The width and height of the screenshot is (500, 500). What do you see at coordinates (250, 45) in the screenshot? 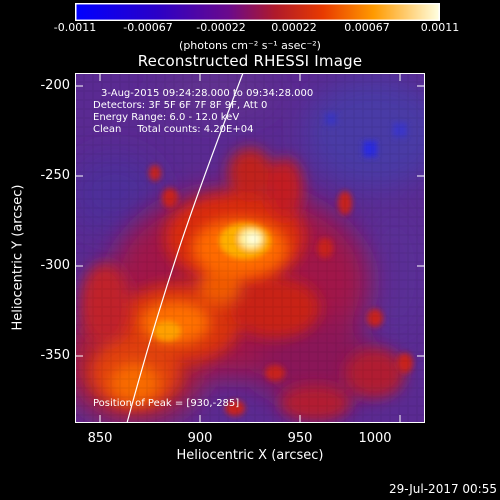
I see `colorbar-units: (photons cm⁻² s⁻¹ asec⁻²)` at bounding box center [250, 45].